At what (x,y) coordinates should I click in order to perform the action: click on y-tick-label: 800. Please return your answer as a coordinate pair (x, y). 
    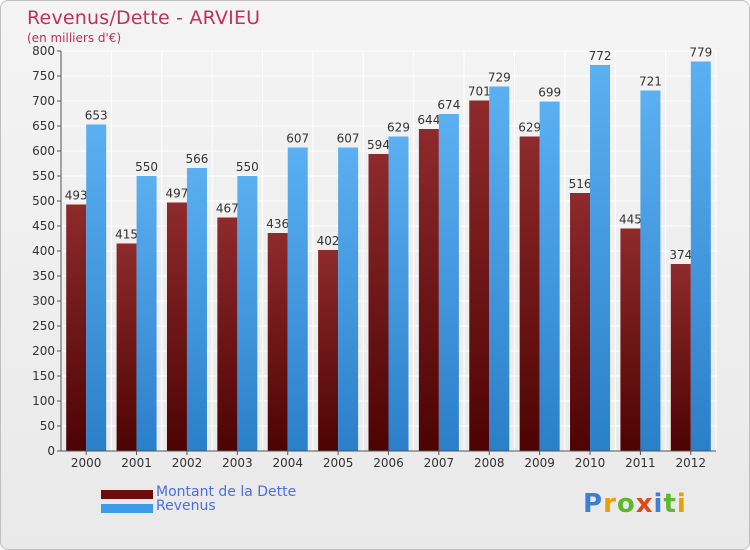
    Looking at the image, I should click on (43, 51).